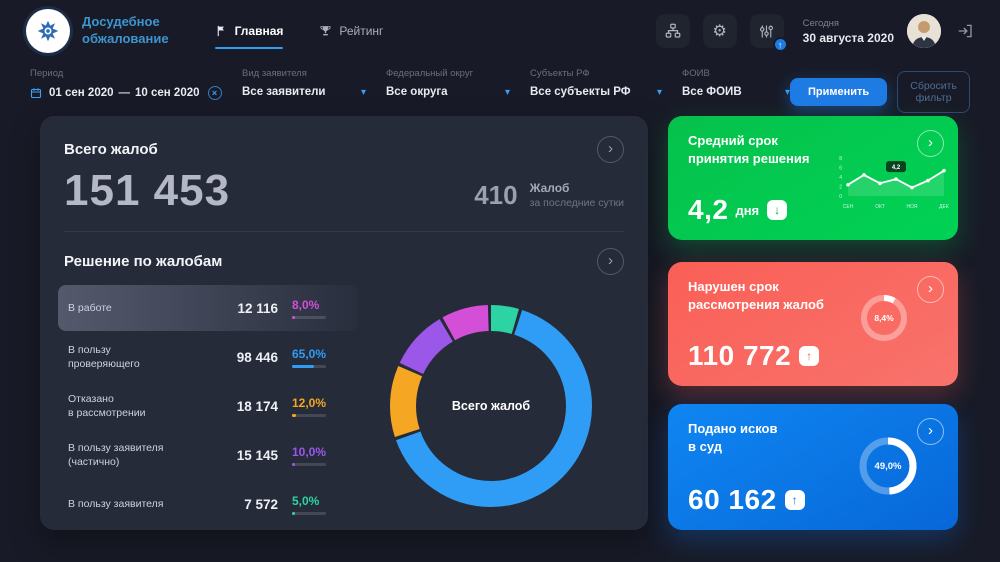 This screenshot has height=562, width=1000. I want to click on user-avatar, so click(924, 31).